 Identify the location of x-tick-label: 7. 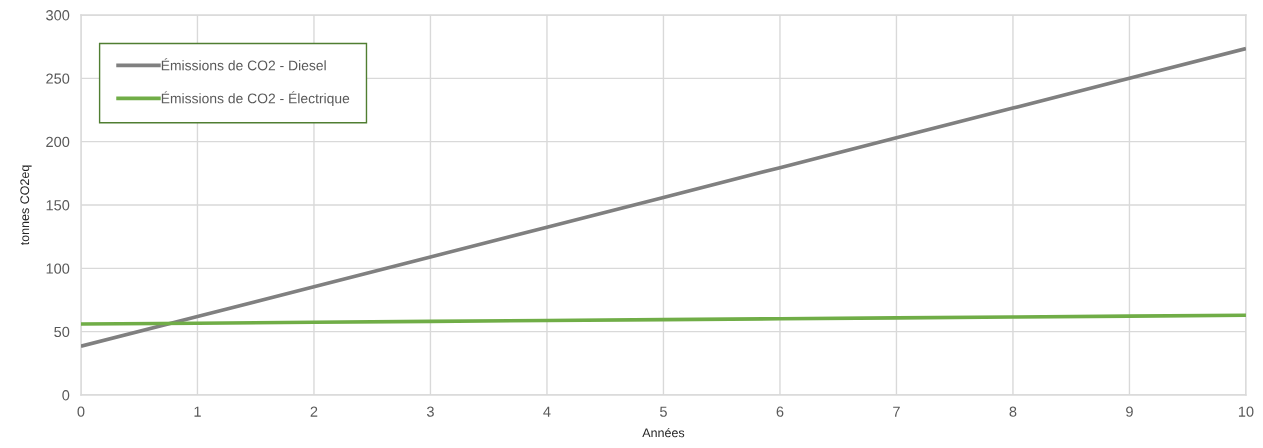
(896, 411).